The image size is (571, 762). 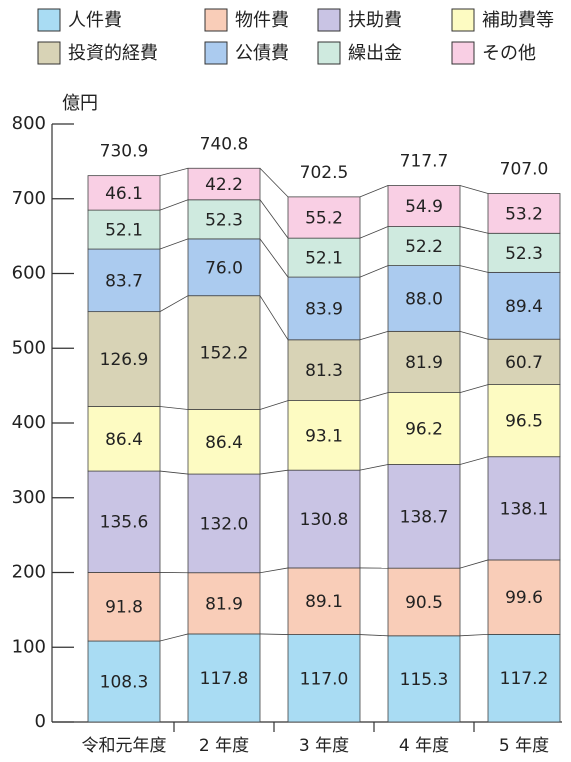 I want to click on data-label: 76.0, so click(x=224, y=268).